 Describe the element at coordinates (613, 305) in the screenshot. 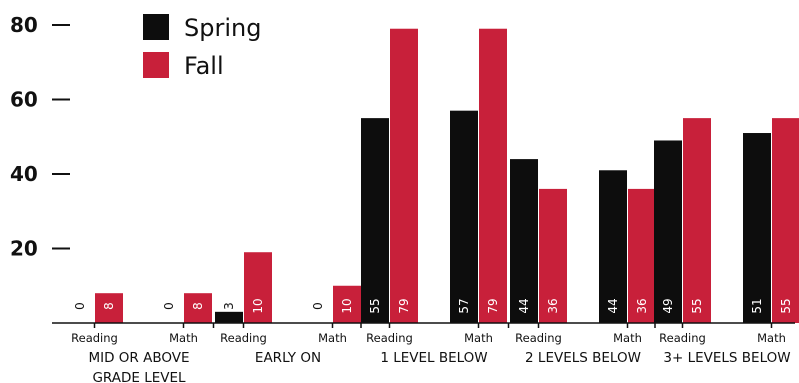

I see `value-label-spring-7: 44` at that location.